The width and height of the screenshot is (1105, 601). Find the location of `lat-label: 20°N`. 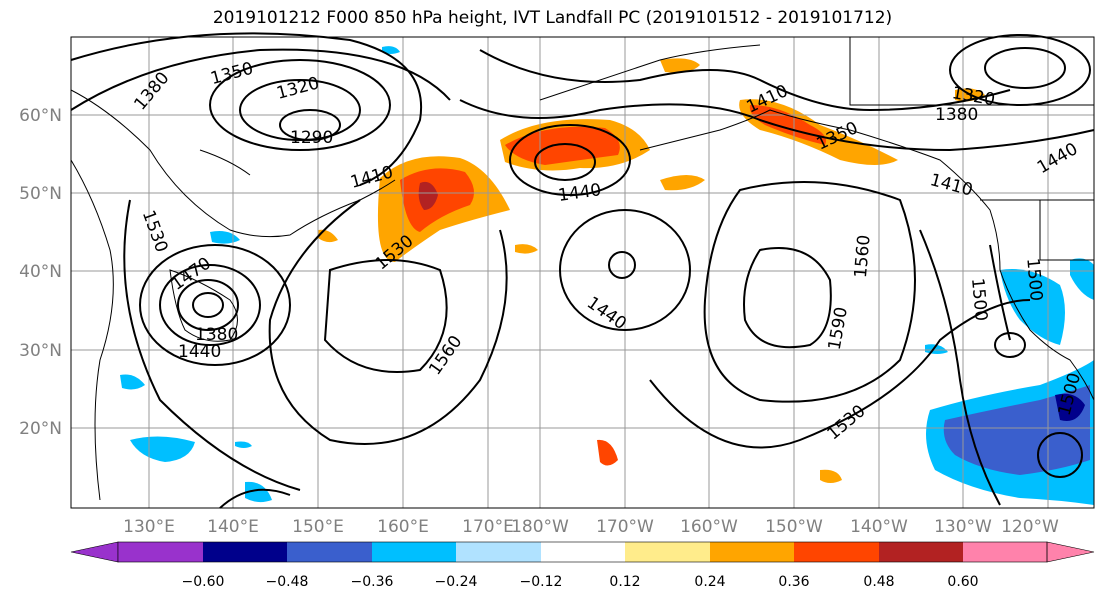

lat-label: 20°N is located at coordinates (40, 429).